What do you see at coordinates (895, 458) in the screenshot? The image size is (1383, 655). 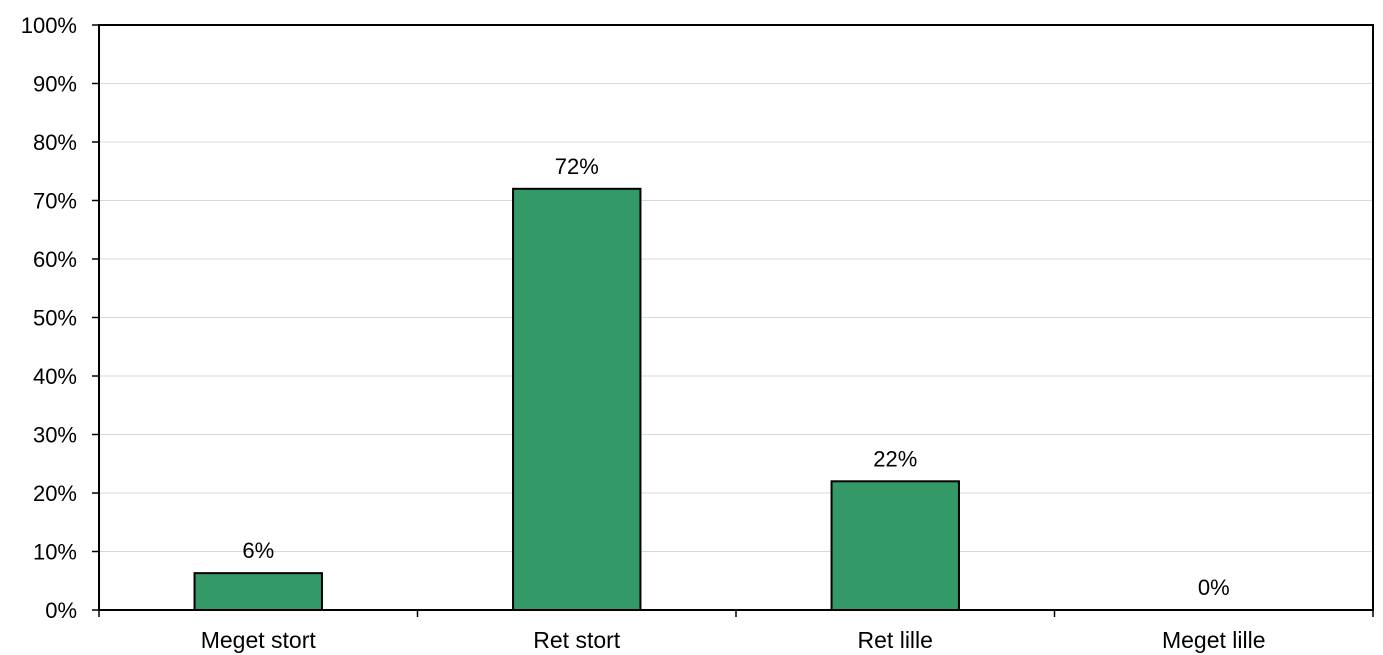 I see `data-label: 22%` at bounding box center [895, 458].